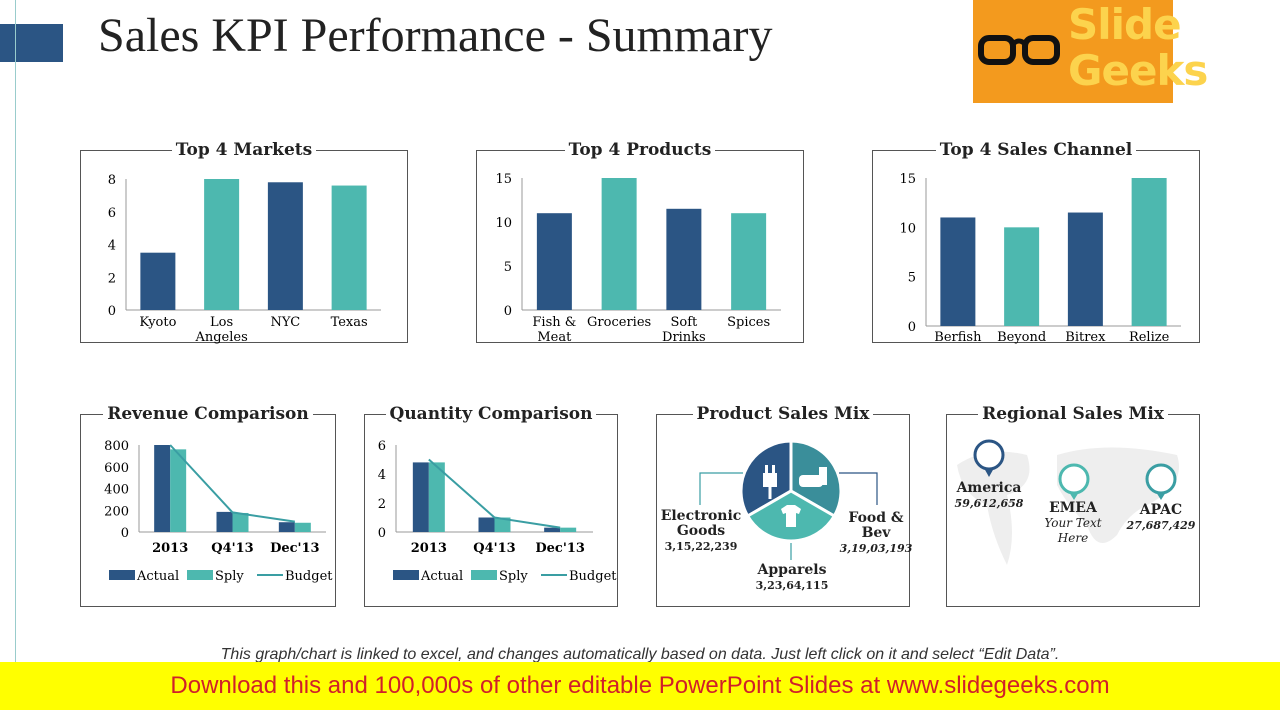 The width and height of the screenshot is (1280, 720). Describe the element at coordinates (15, 331) in the screenshot. I see `divider` at that location.